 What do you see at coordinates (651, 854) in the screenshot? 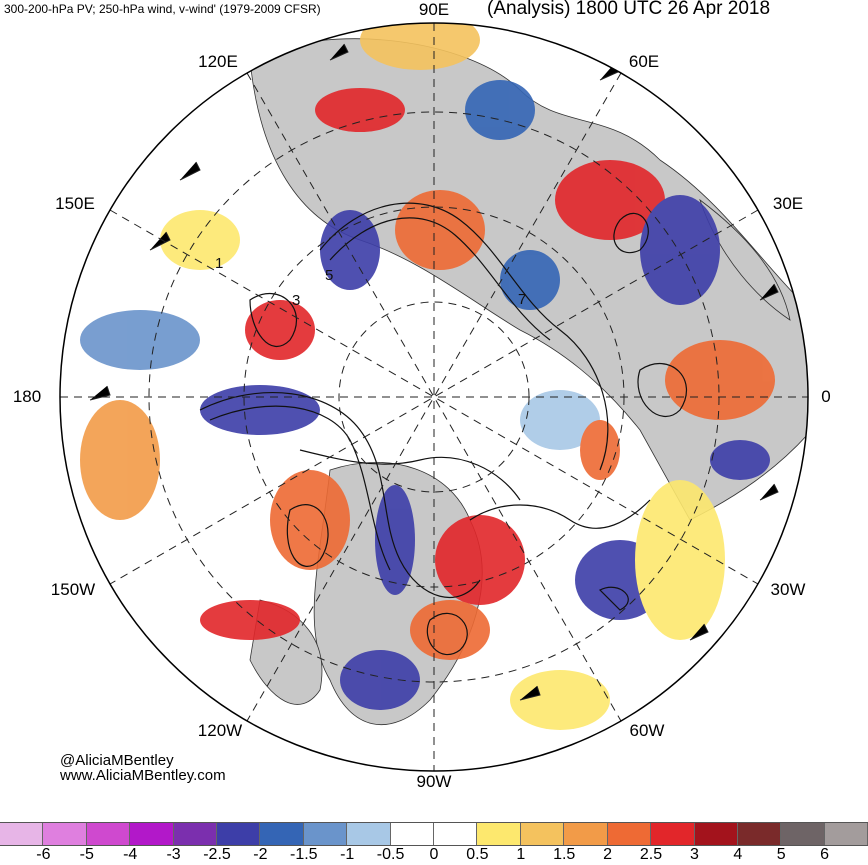
I see `colorbar-tick-label: 2.5` at bounding box center [651, 854].